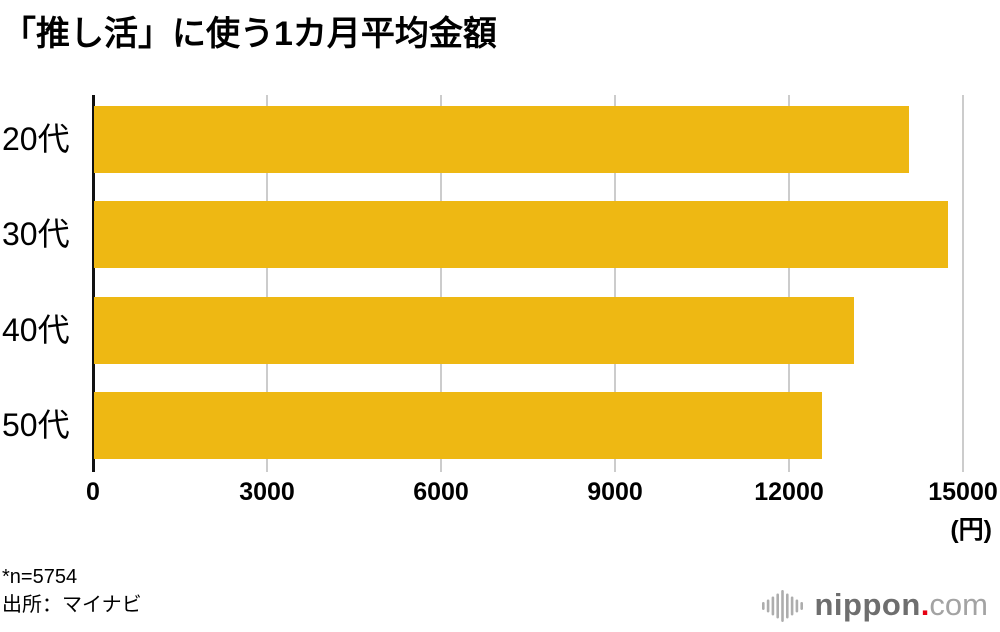 This screenshot has width=1000, height=632. Describe the element at coordinates (40, 577) in the screenshot. I see `footnote-sample-size: *n=5754` at that location.